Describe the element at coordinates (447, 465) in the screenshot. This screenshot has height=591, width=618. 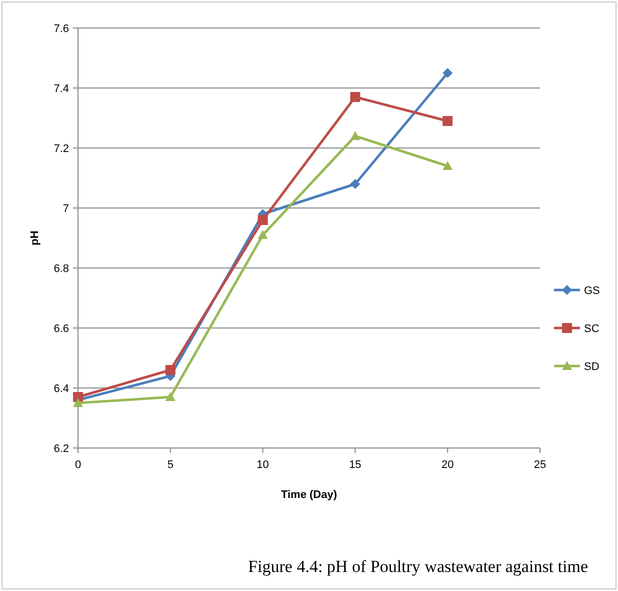
I see `x-tick-label: 20` at that location.